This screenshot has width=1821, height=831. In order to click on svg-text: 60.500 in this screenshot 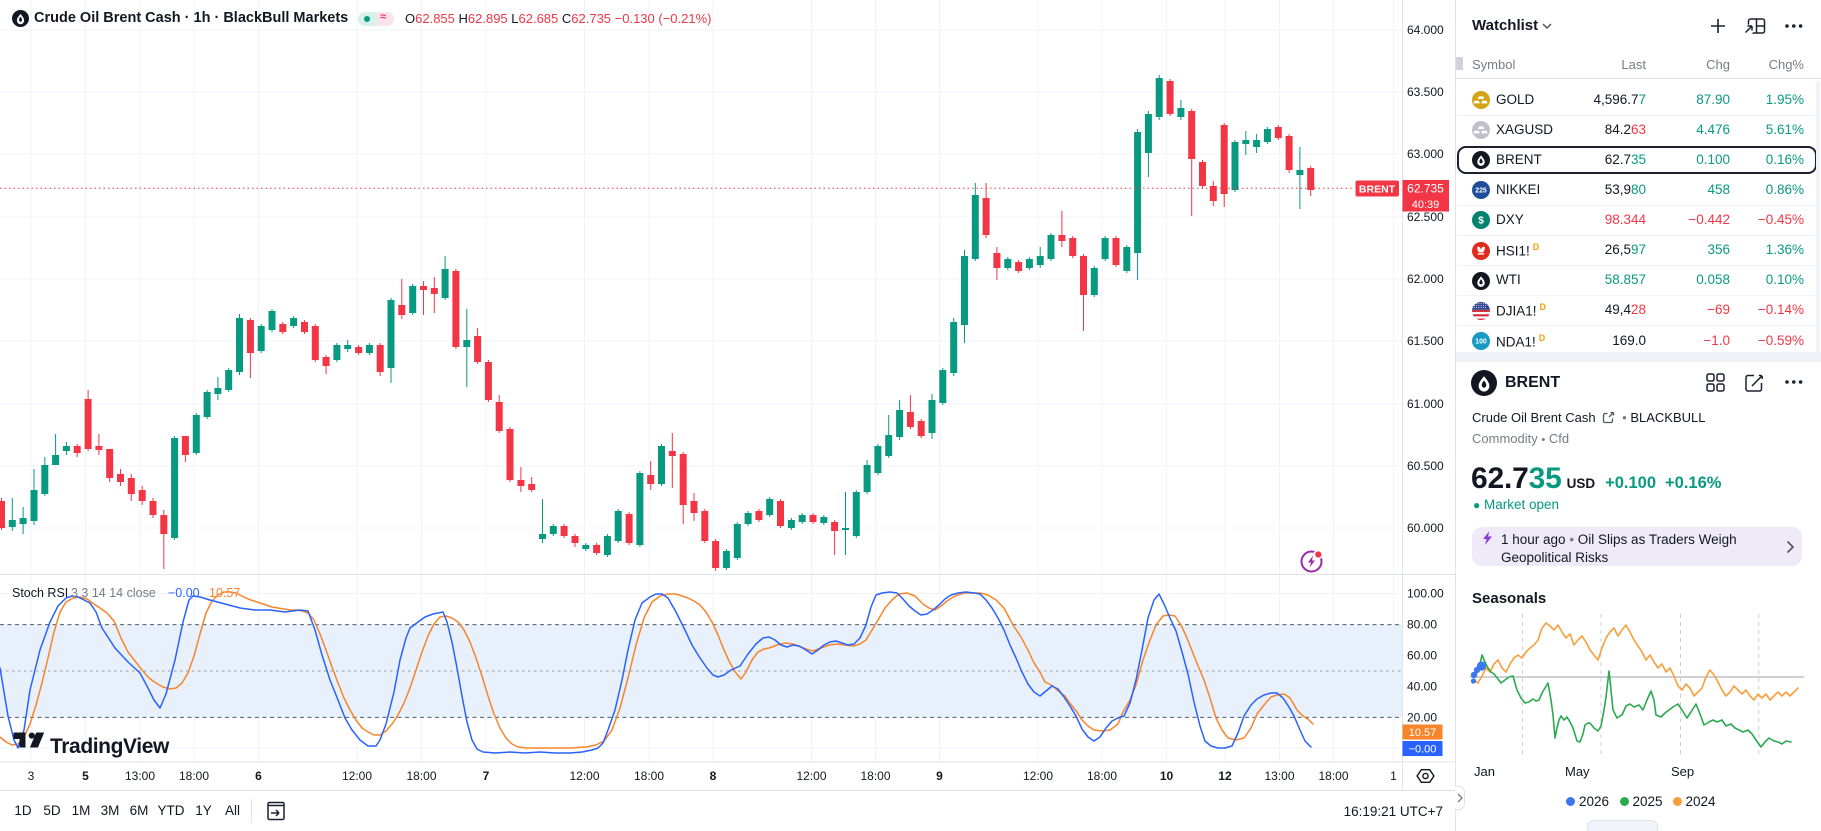, I will do `click(1425, 466)`.